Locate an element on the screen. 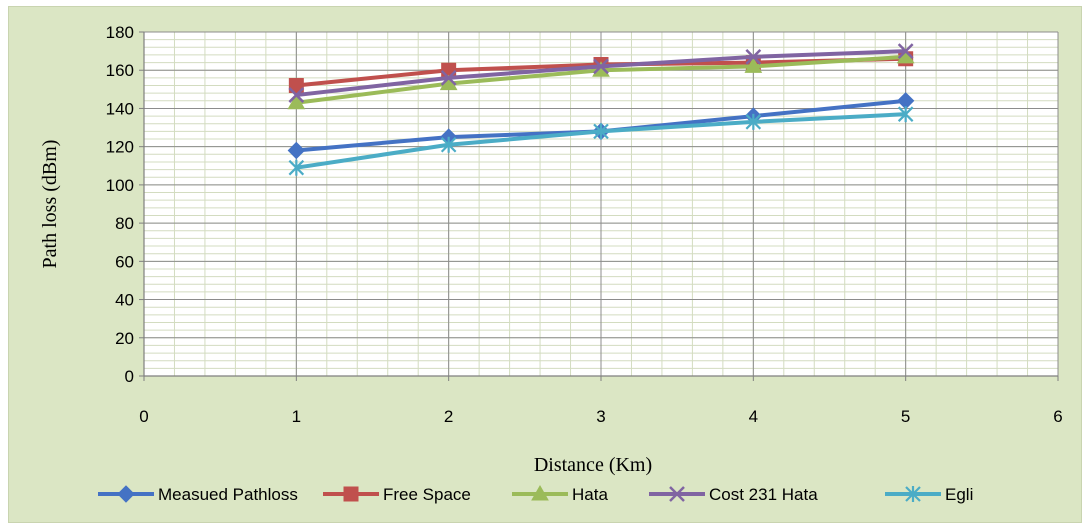 The width and height of the screenshot is (1089, 529). y-tick-label: 140 is located at coordinates (120, 108).